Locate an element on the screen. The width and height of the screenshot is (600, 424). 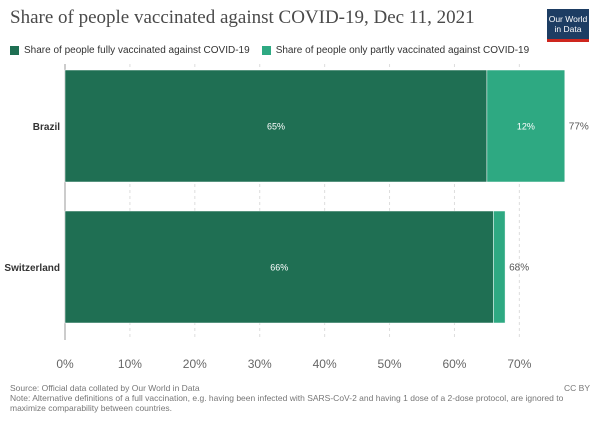
data-label: 12% is located at coordinates (526, 127).